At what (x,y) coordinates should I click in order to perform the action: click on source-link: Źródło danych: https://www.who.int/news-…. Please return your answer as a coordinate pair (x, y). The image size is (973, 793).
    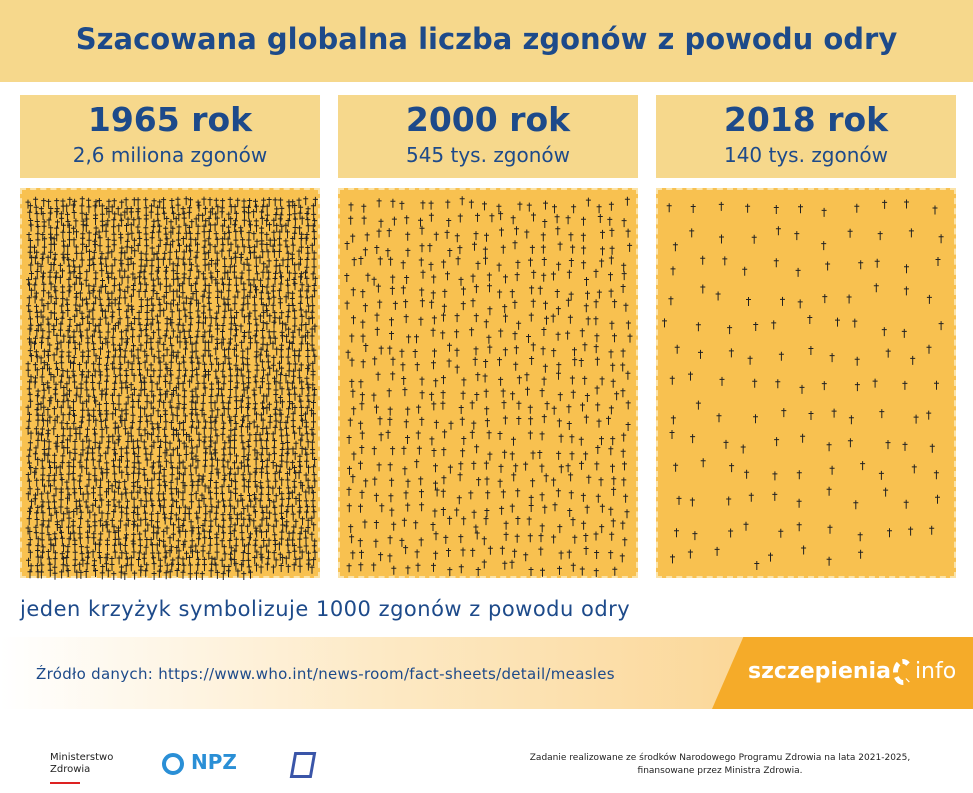
    Looking at the image, I should click on (325, 674).